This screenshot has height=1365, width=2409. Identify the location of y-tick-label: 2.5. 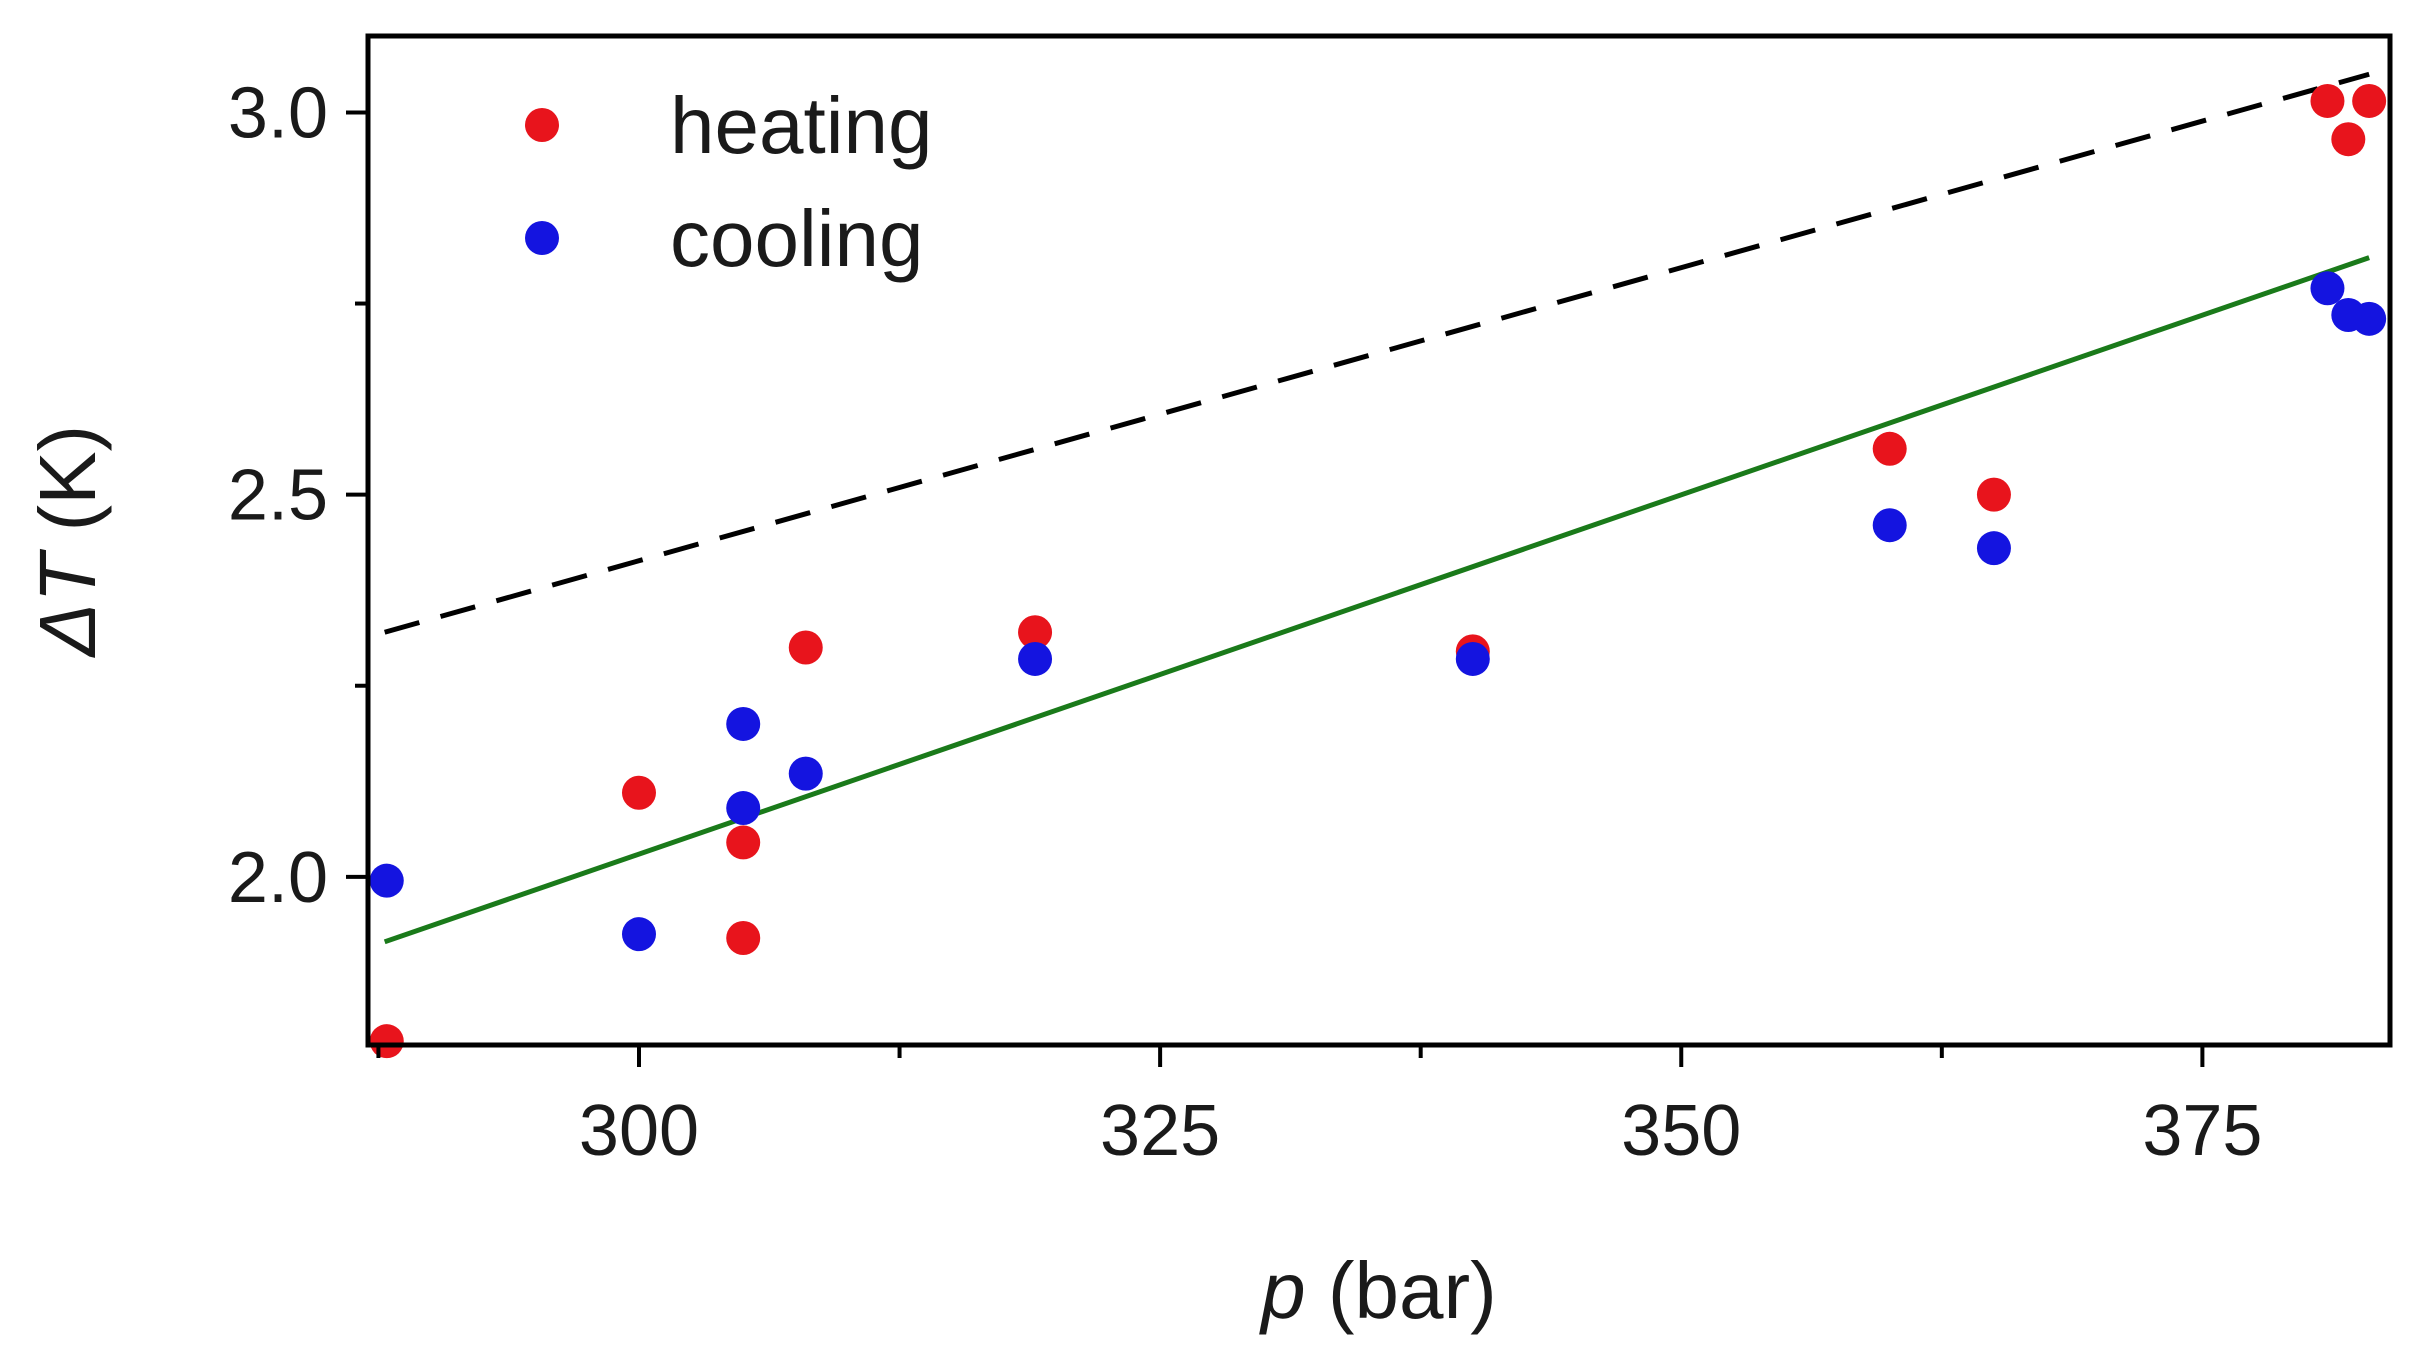
(278, 496).